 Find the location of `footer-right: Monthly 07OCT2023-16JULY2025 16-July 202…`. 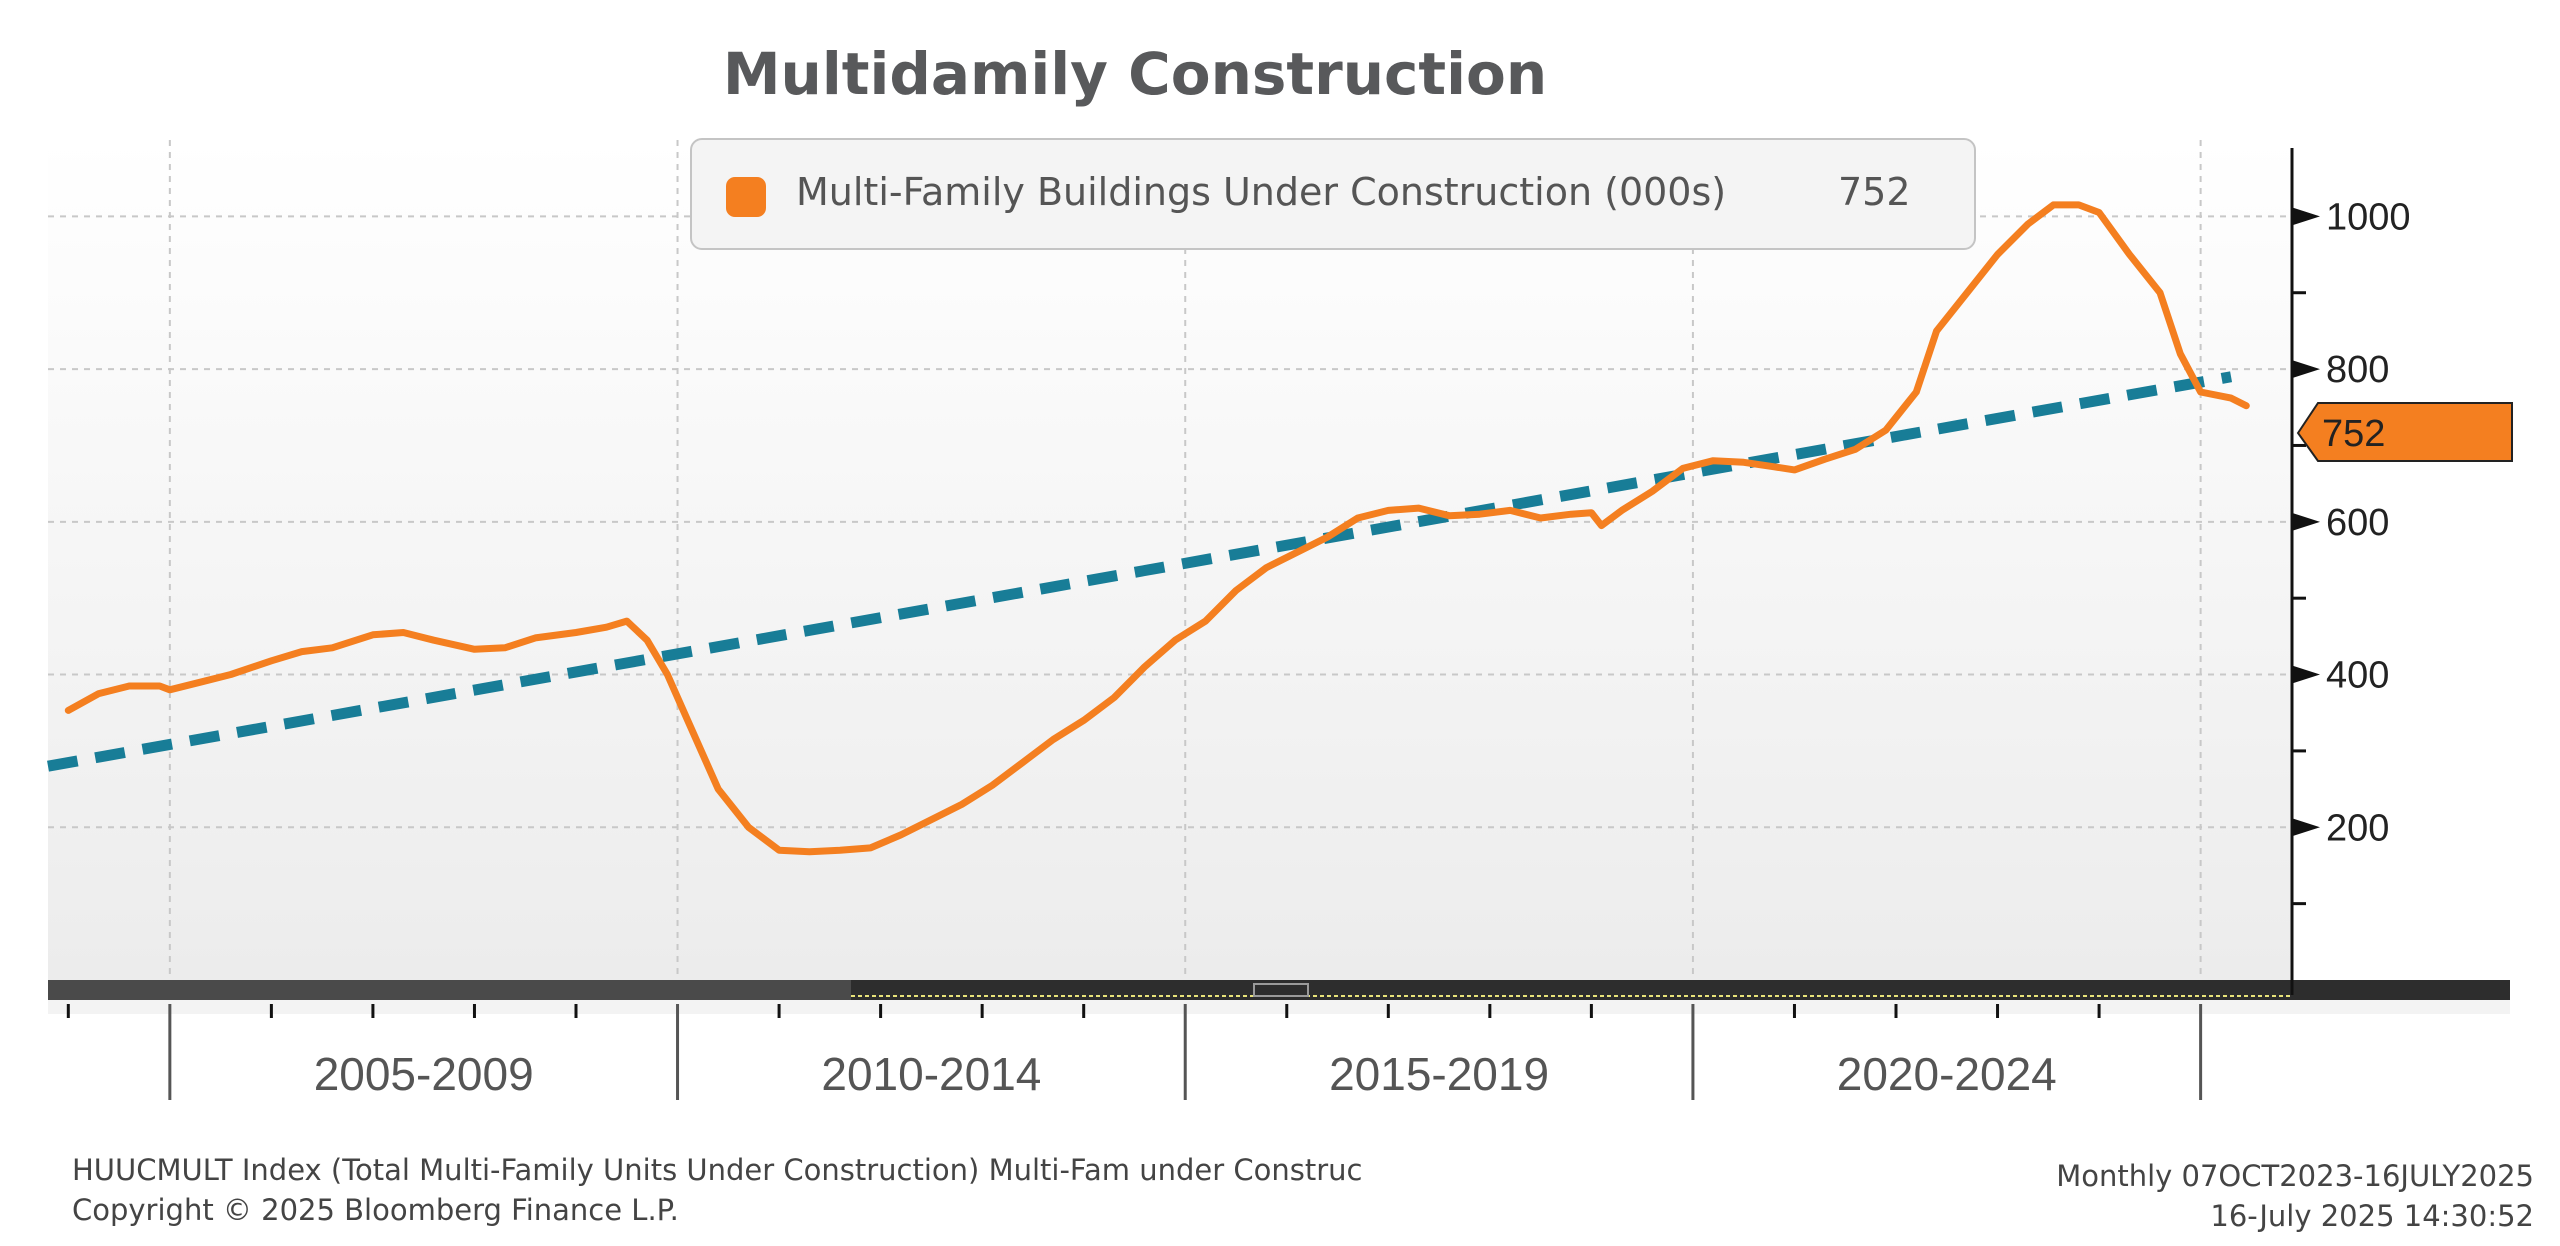

footer-right: Monthly 07OCT2023-16JULY2025 16-July 202… is located at coordinates (2295, 1196).